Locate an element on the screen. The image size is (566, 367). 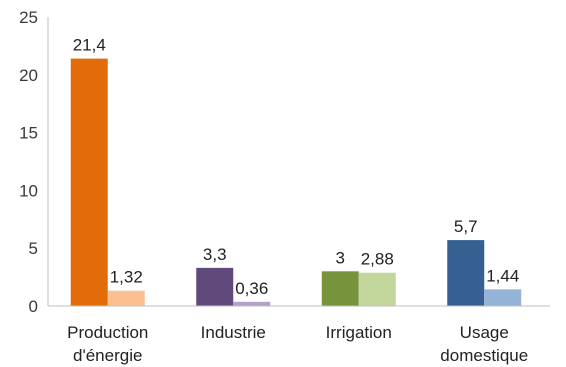
x-category-label: domestique is located at coordinates (484, 355).